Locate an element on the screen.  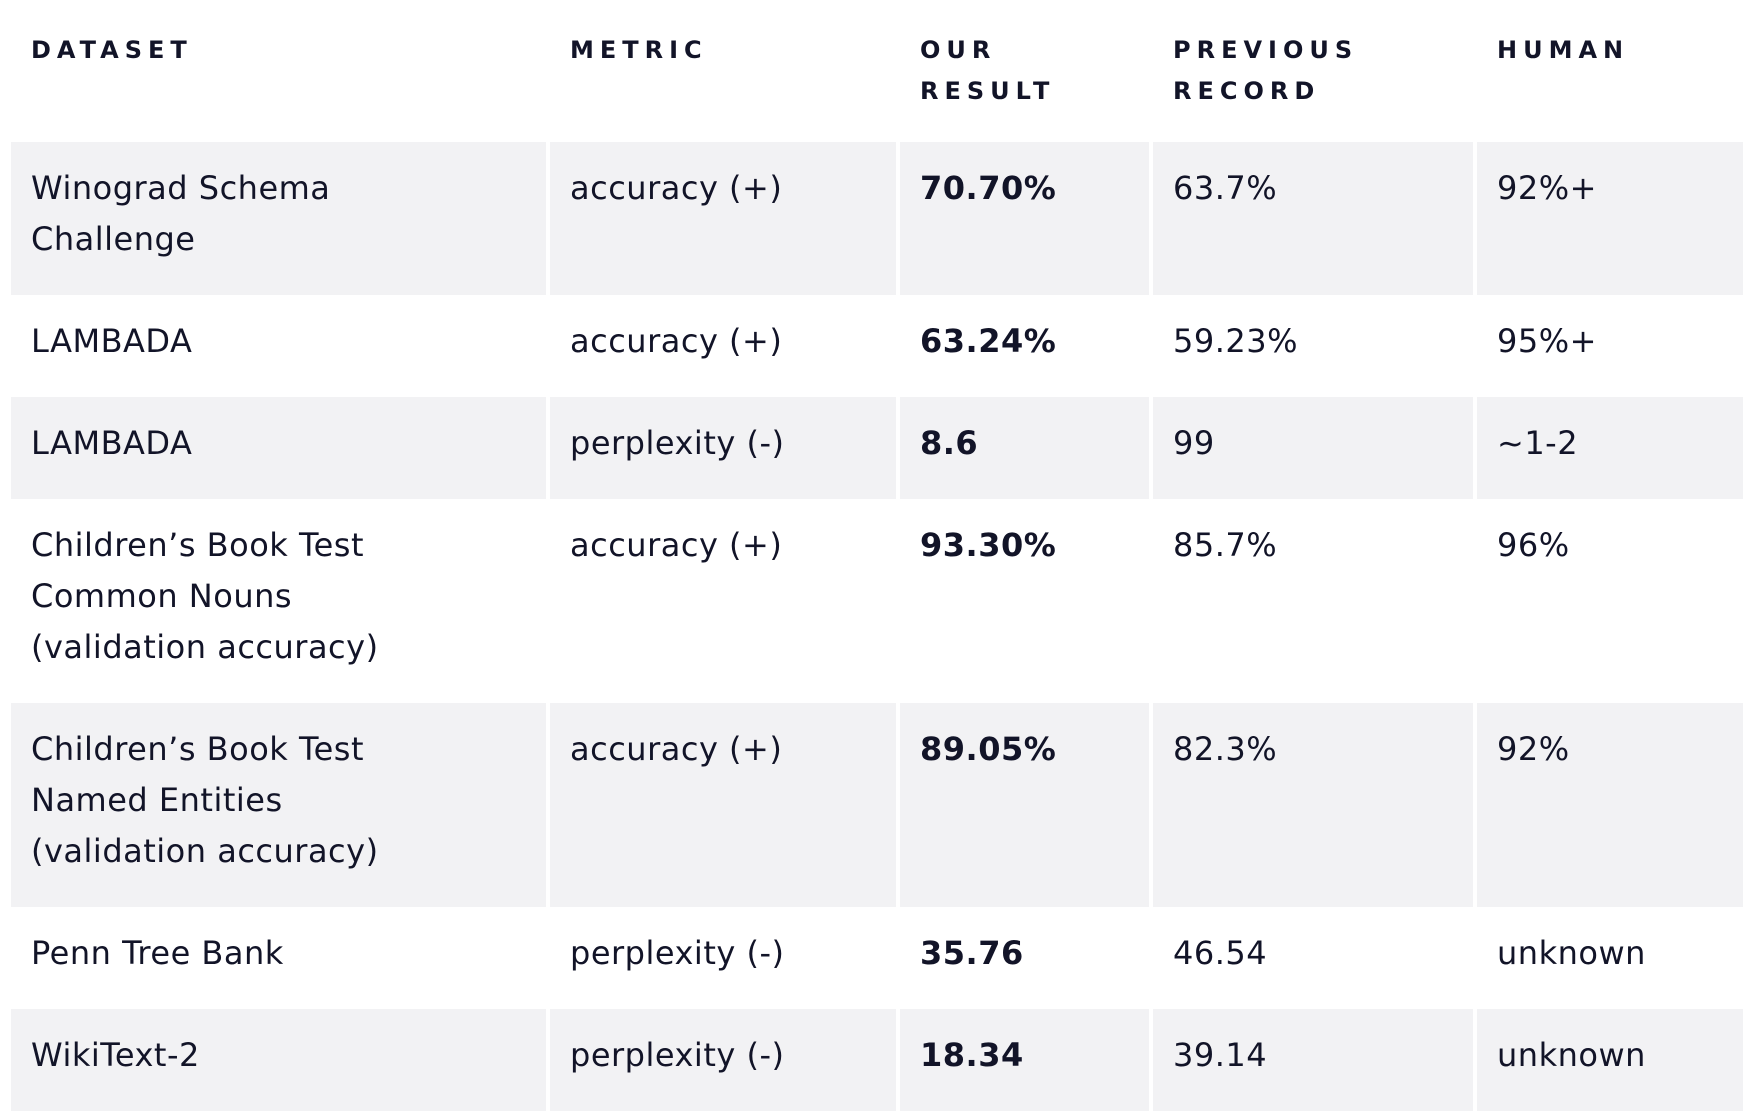
cell-human: ~1-2 is located at coordinates (1610, 448).